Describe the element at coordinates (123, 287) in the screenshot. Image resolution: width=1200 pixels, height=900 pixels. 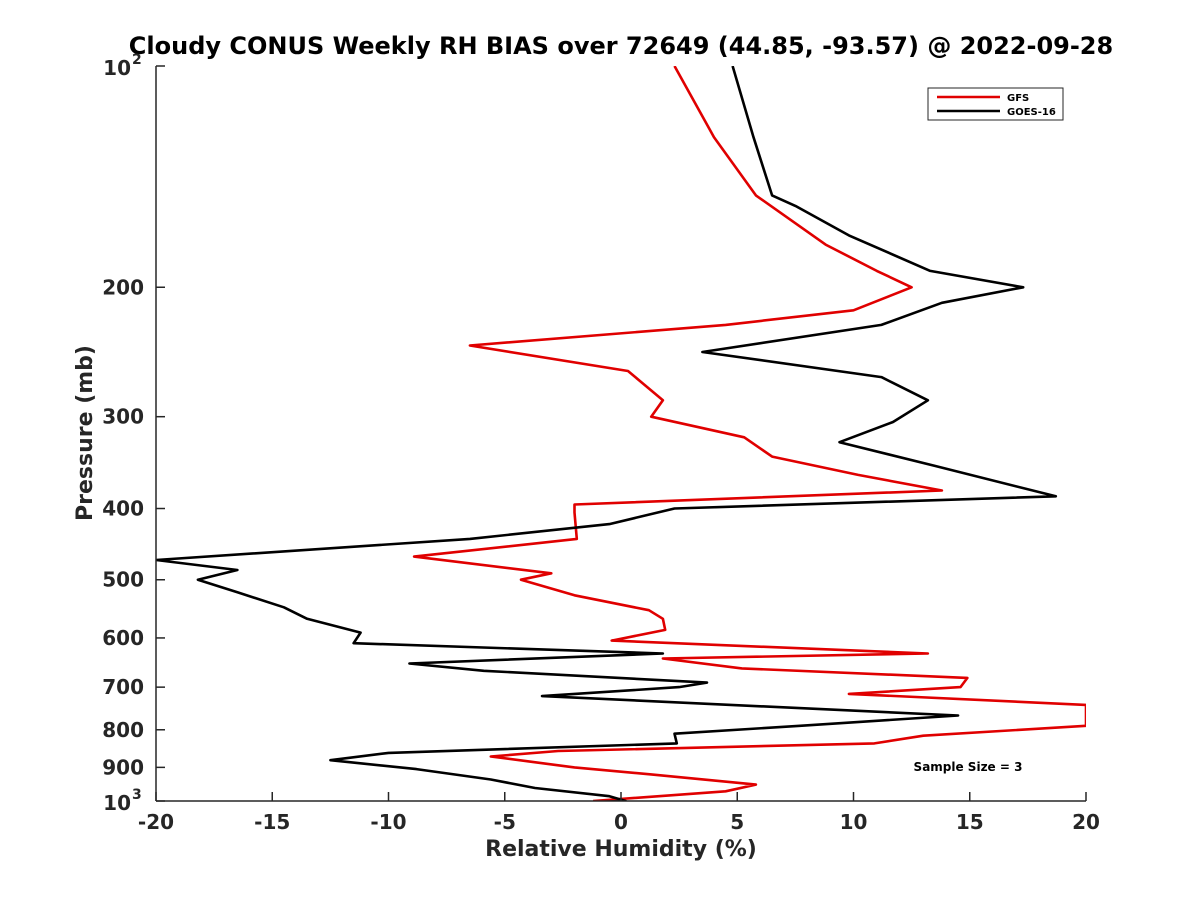
I see `y-tick-label: 200` at that location.